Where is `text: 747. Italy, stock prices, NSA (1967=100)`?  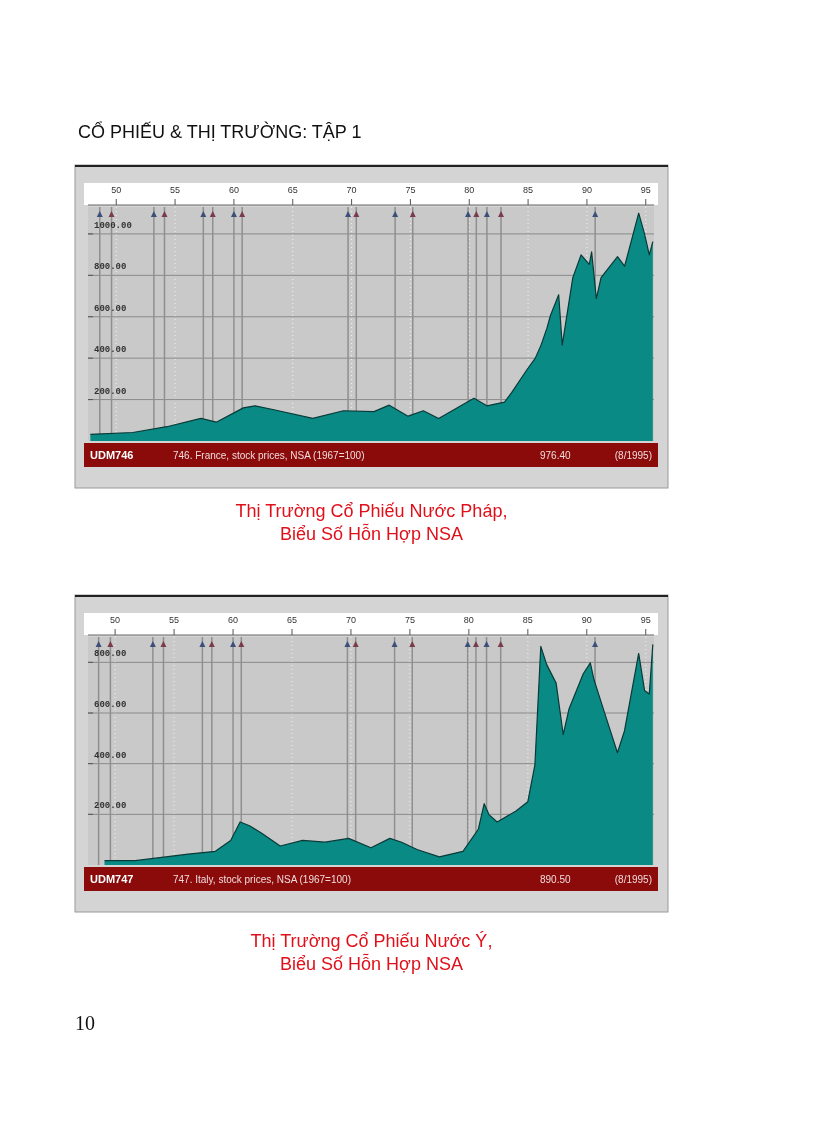 text: 747. Italy, stock prices, NSA (1967=100) is located at coordinates (262, 879).